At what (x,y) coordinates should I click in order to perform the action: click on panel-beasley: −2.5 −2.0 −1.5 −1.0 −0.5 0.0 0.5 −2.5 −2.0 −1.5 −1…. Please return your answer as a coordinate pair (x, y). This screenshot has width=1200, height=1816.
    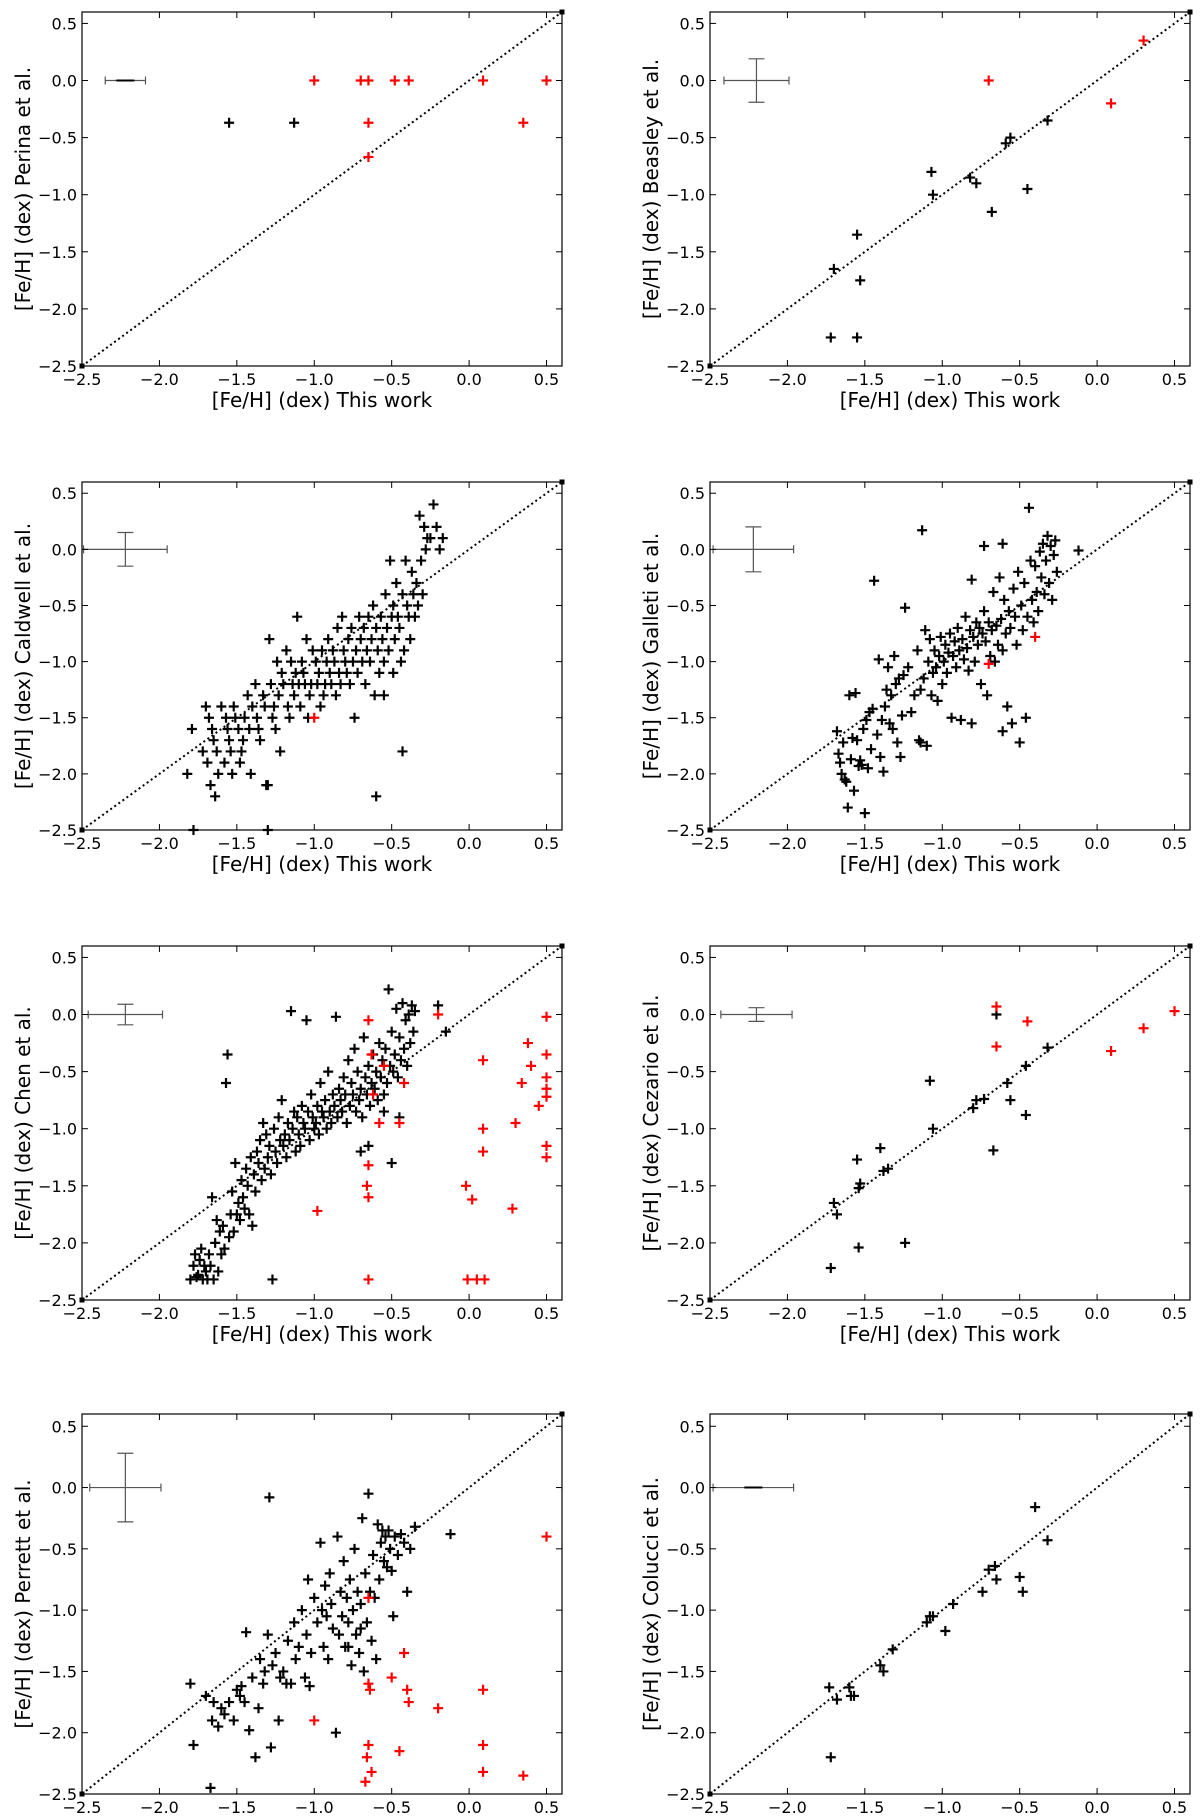
    Looking at the image, I should click on (916, 210).